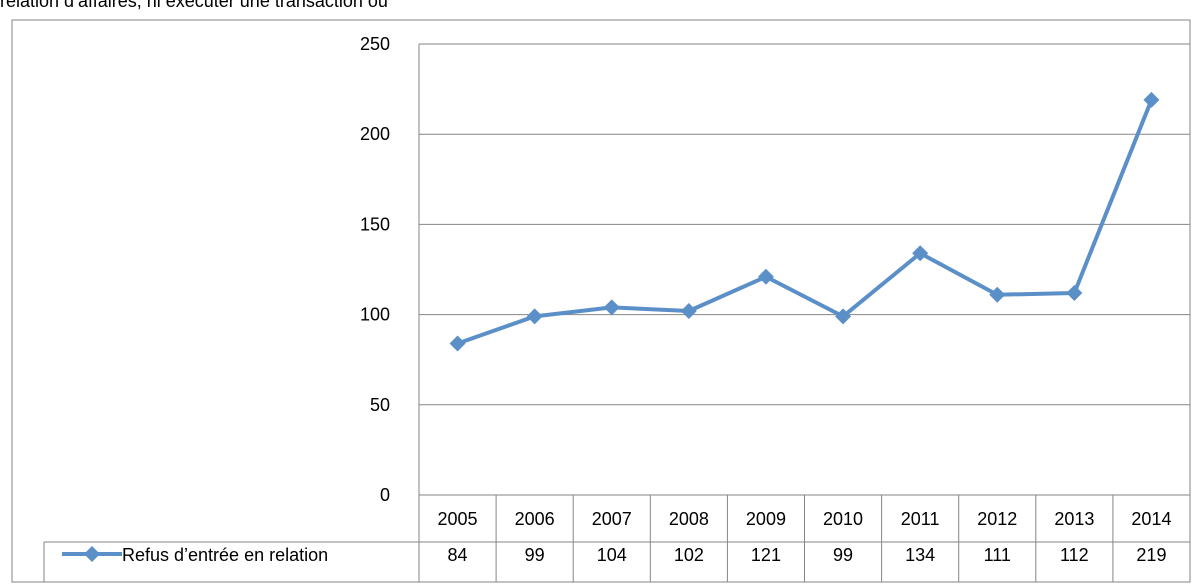  What do you see at coordinates (997, 519) in the screenshot?
I see `x-category-label-2012: 2012` at bounding box center [997, 519].